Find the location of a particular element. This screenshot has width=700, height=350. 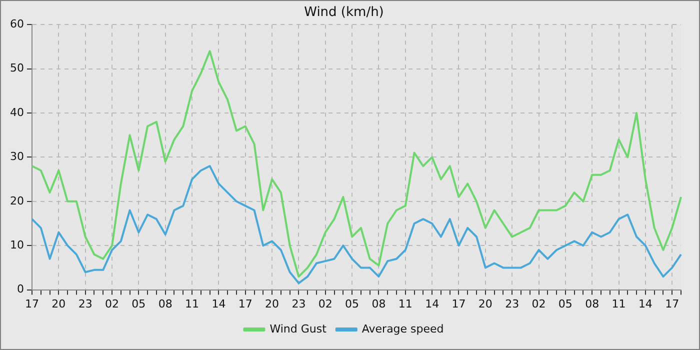

y-tick-label: 20 is located at coordinates (17, 201).